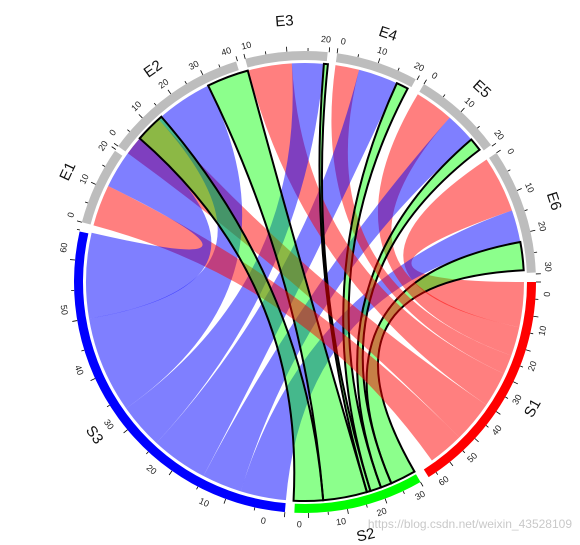 The width and height of the screenshot is (580, 545). What do you see at coordinates (102, 187) in the screenshot?
I see `sector-E1` at bounding box center [102, 187].